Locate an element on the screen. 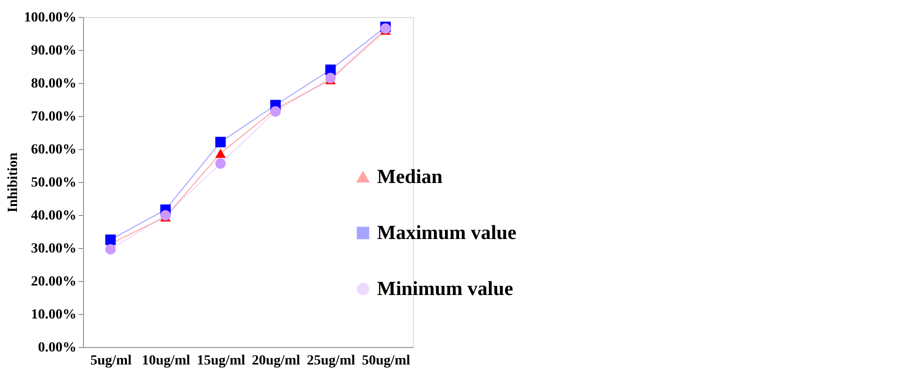  y-tick-label: 20.00% is located at coordinates (53, 282).